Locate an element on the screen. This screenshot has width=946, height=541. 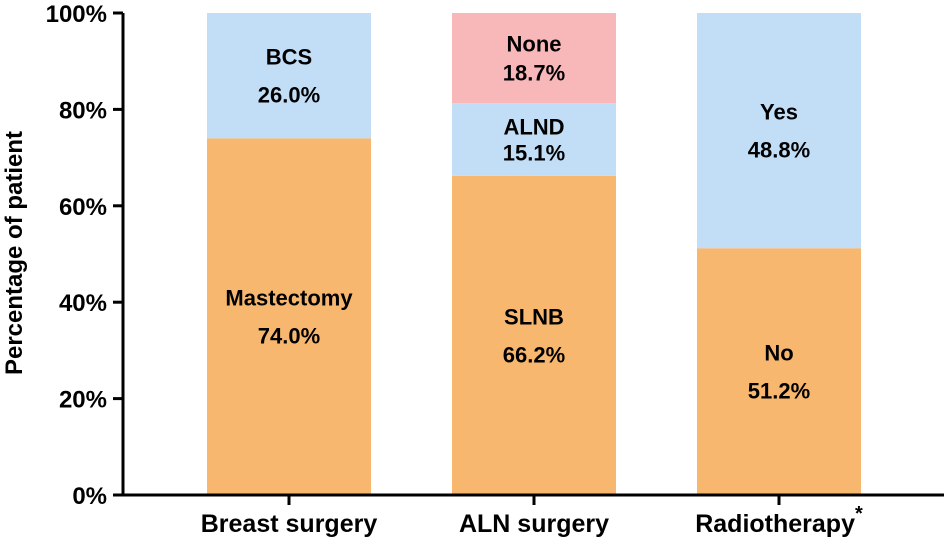
y-axis-label: Percentage of patient is located at coordinates (14, 253).